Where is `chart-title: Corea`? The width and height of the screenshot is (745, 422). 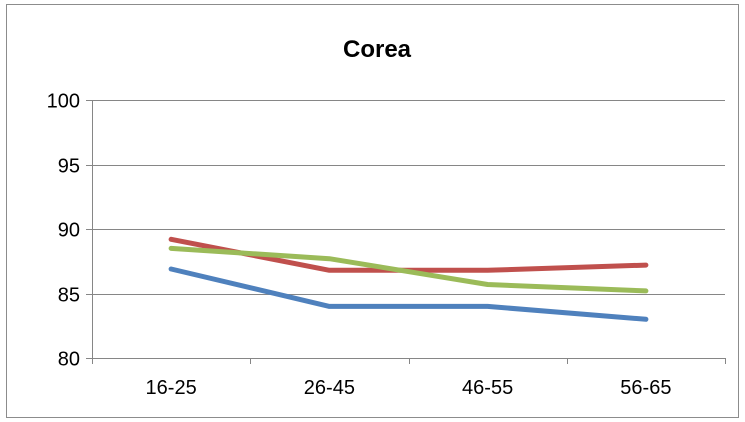 chart-title: Corea is located at coordinates (377, 49).